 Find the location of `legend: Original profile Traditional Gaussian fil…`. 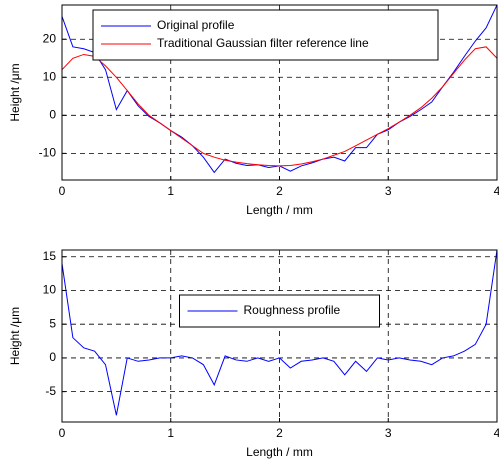

legend: Original profile Traditional Gaussian fil… is located at coordinates (265, 35).